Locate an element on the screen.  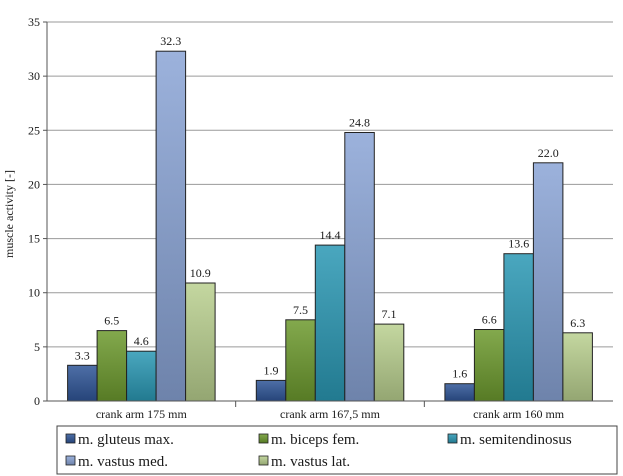
legend-label: m. biceps fem. is located at coordinates (315, 440).